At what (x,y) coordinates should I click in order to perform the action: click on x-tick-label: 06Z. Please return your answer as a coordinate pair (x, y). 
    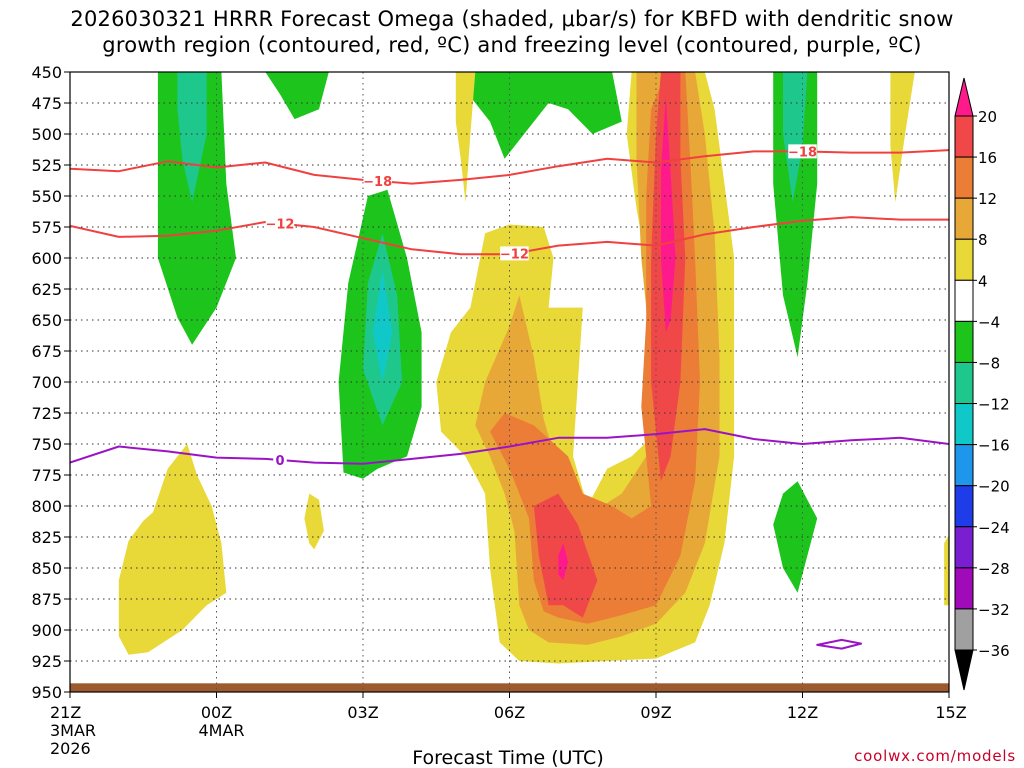
    Looking at the image, I should click on (509, 712).